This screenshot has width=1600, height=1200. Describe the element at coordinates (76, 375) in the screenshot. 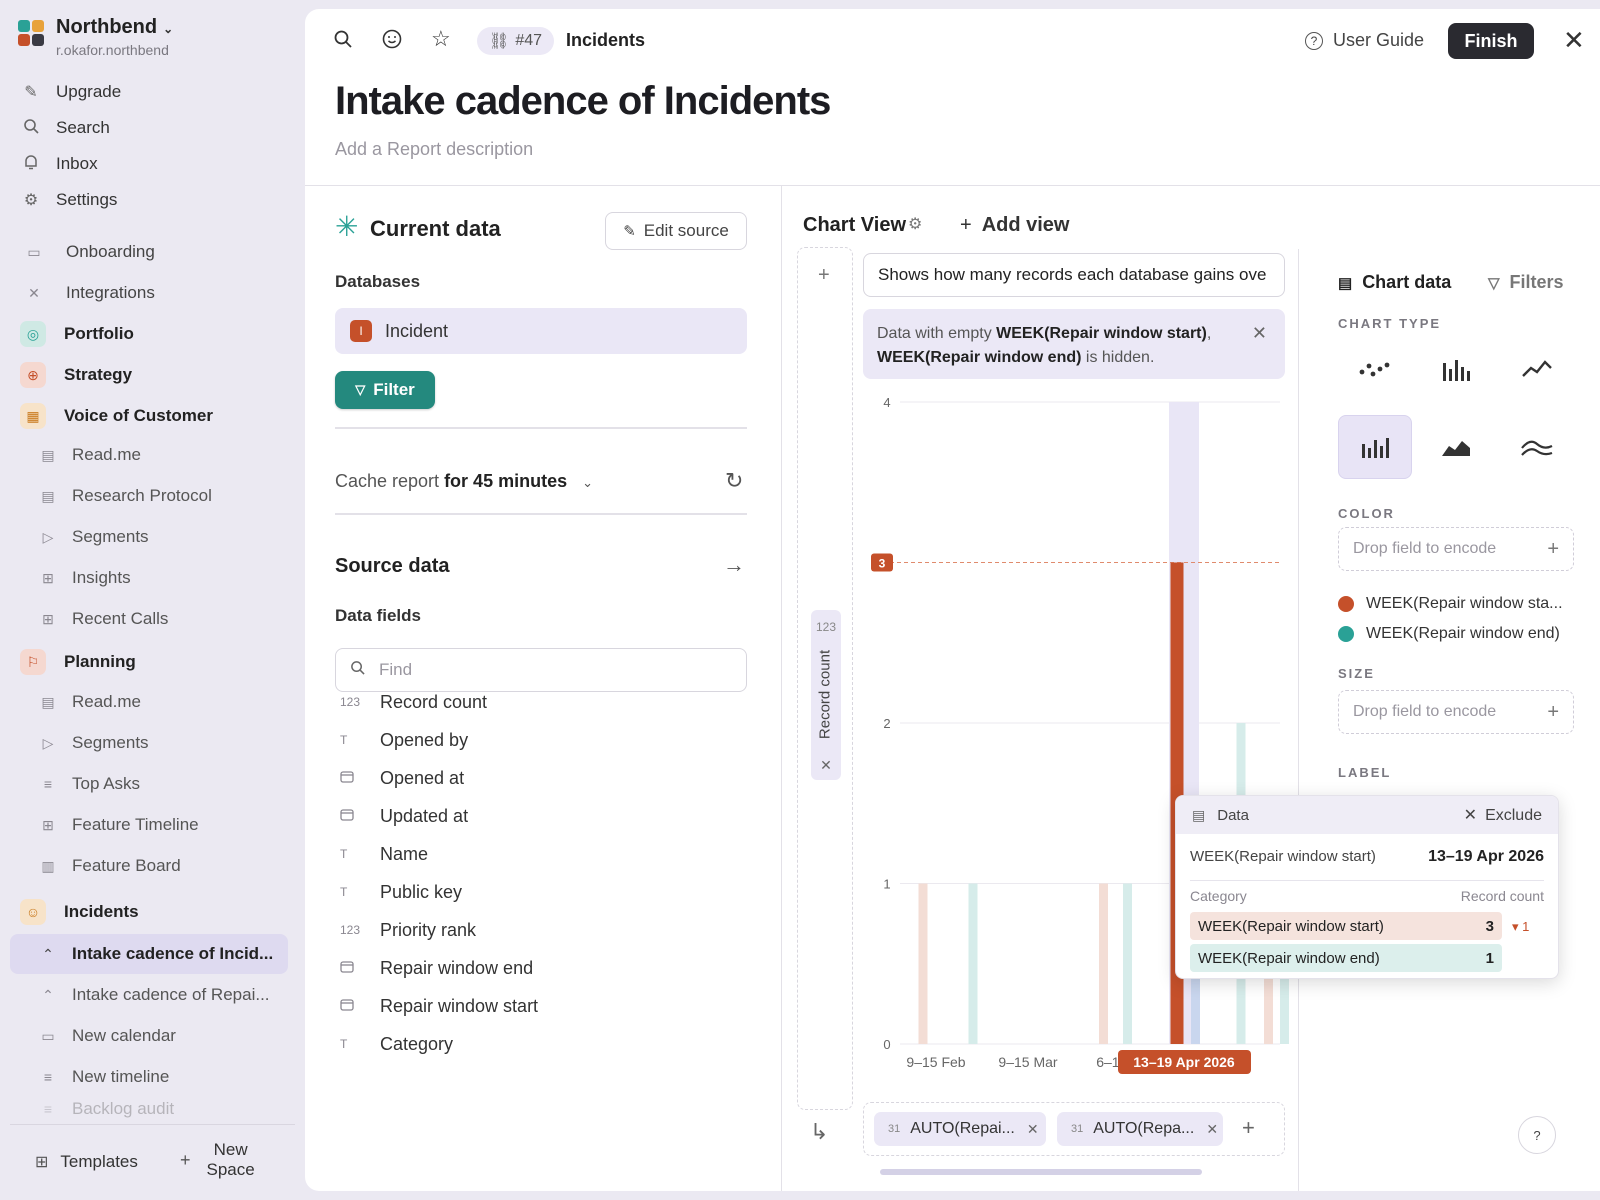

I see `sidebar-item-strategy: ⊕ Strategy` at that location.